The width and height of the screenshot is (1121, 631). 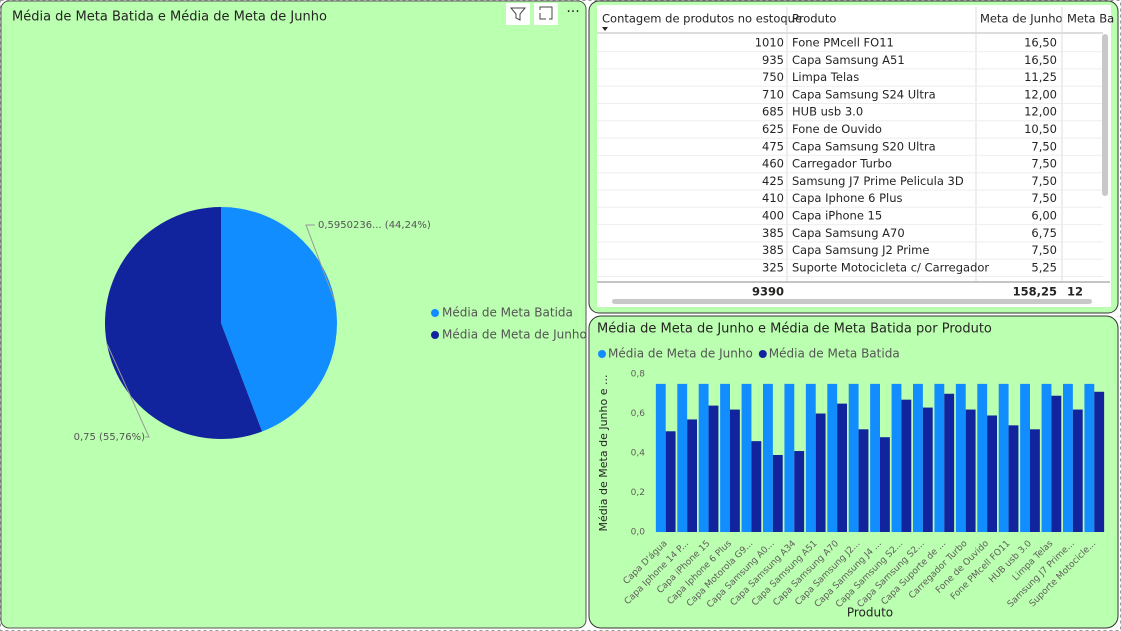 I want to click on table-cell: 325, so click(x=773, y=267).